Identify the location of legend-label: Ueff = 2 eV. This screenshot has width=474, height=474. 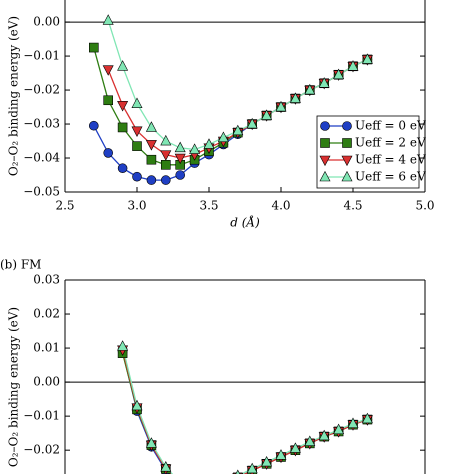
(390, 143).